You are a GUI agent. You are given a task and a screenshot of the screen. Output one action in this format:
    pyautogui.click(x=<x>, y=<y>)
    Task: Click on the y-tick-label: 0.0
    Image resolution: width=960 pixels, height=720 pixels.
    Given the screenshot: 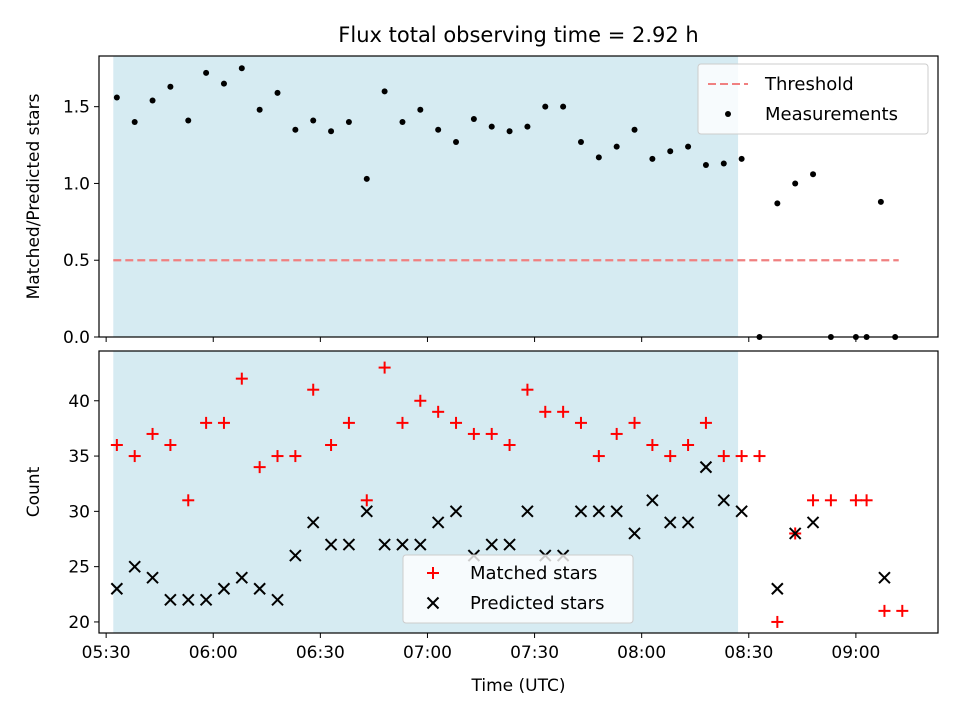 What is the action you would take?
    pyautogui.click(x=76, y=338)
    